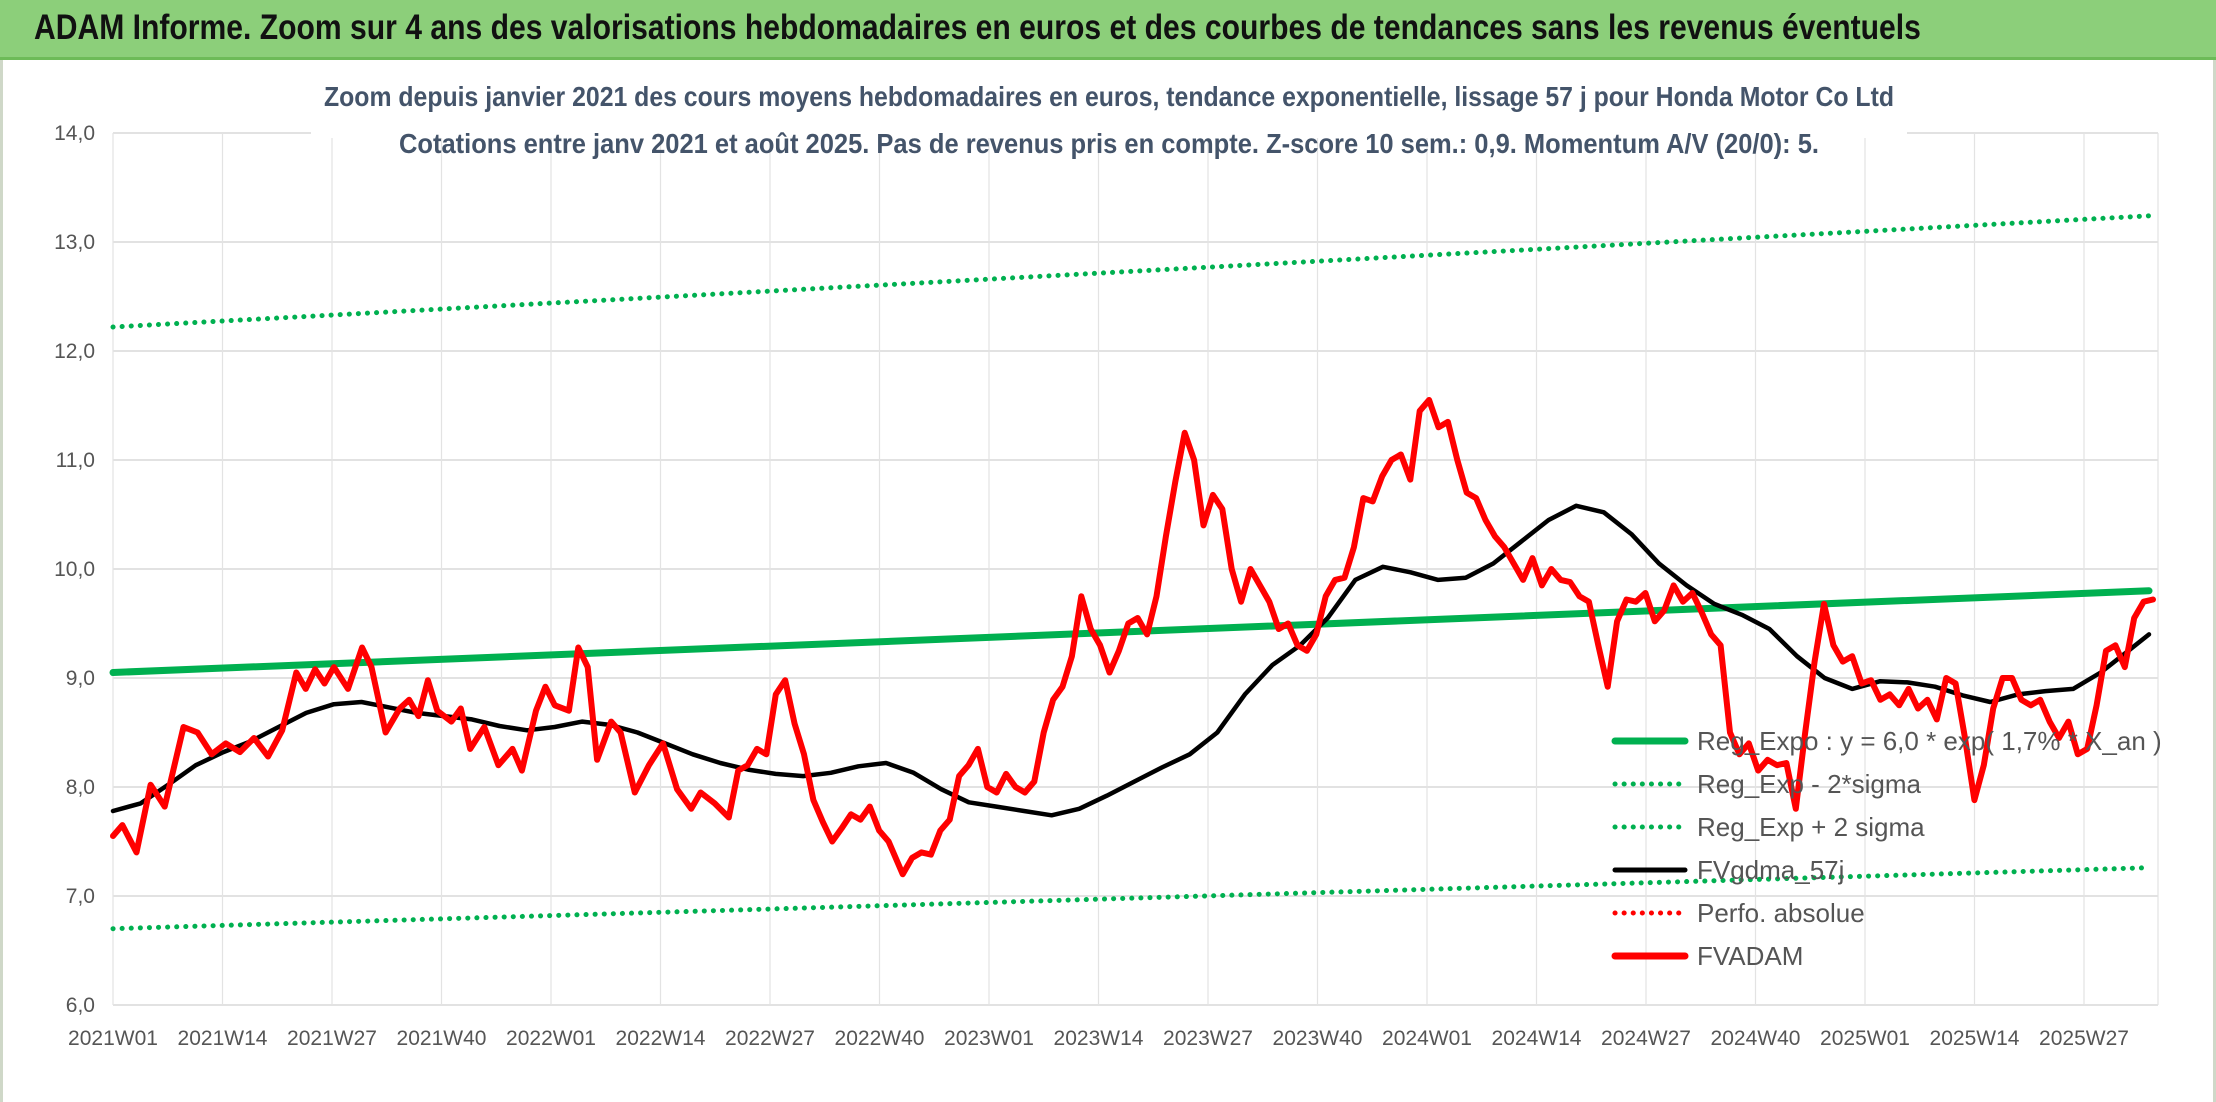  Describe the element at coordinates (80, 678) in the screenshot. I see `y-tick-label: 9,0` at that location.